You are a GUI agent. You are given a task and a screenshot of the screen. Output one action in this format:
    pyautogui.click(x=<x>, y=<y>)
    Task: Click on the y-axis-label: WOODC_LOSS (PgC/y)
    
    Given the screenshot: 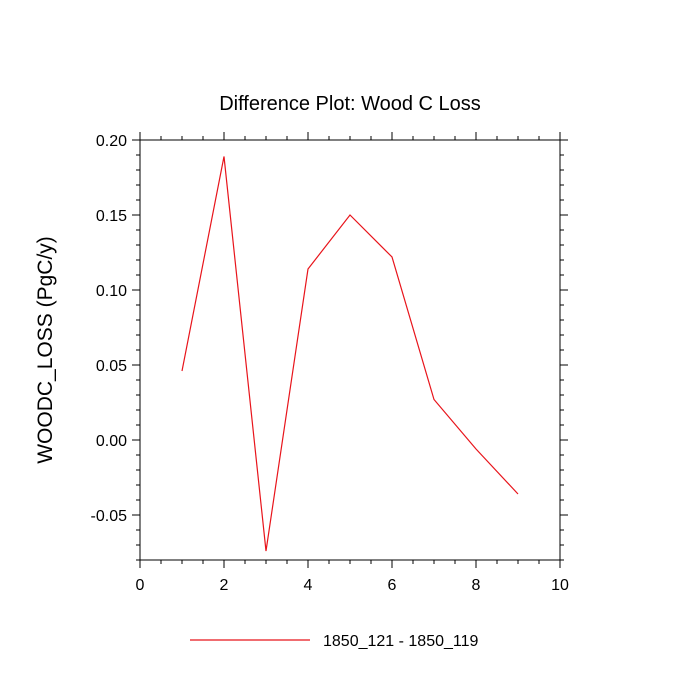 What is the action you would take?
    pyautogui.click(x=45, y=350)
    